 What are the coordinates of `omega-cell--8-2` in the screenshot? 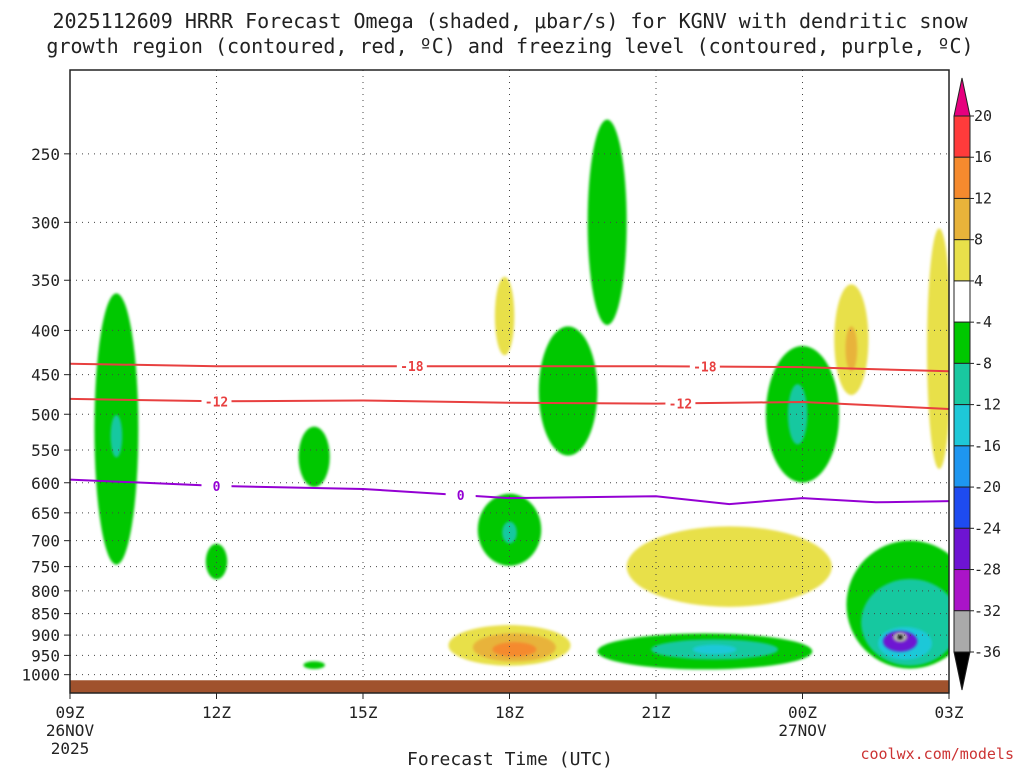 It's located at (216, 561).